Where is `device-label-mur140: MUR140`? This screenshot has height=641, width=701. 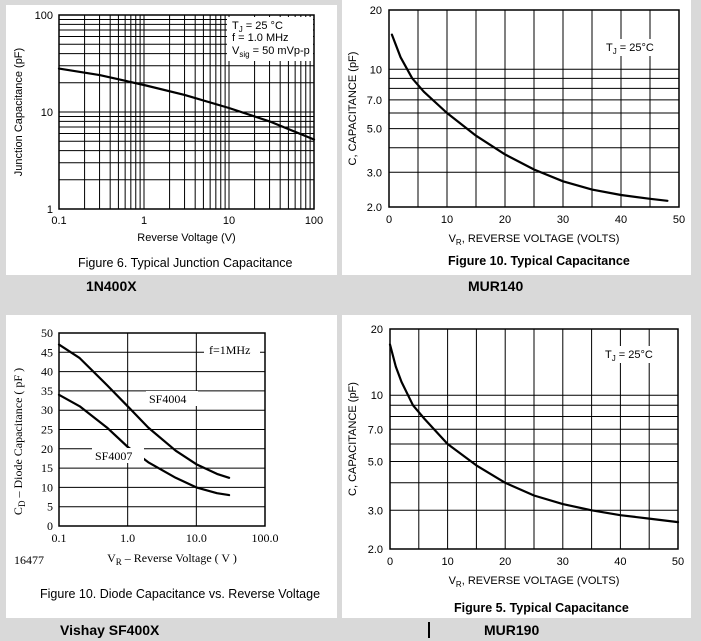 device-label-mur140: MUR140 is located at coordinates (496, 286).